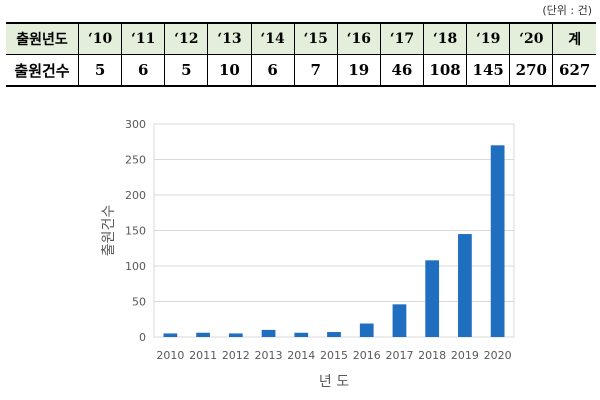 Image resolution: width=600 pixels, height=400 pixels. Describe the element at coordinates (42, 70) in the screenshot. I see `row-header-counts: 출원건수` at that location.